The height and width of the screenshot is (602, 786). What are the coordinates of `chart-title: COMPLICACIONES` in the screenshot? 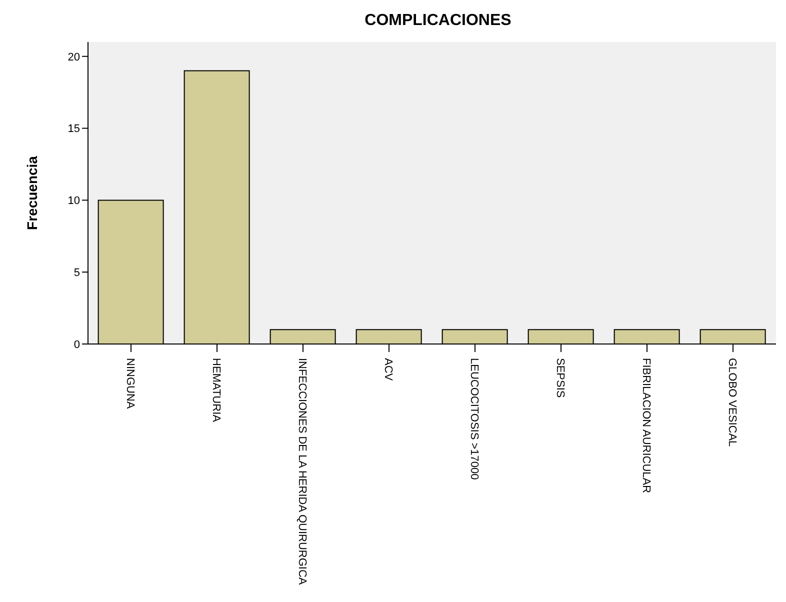 It's located at (438, 21).